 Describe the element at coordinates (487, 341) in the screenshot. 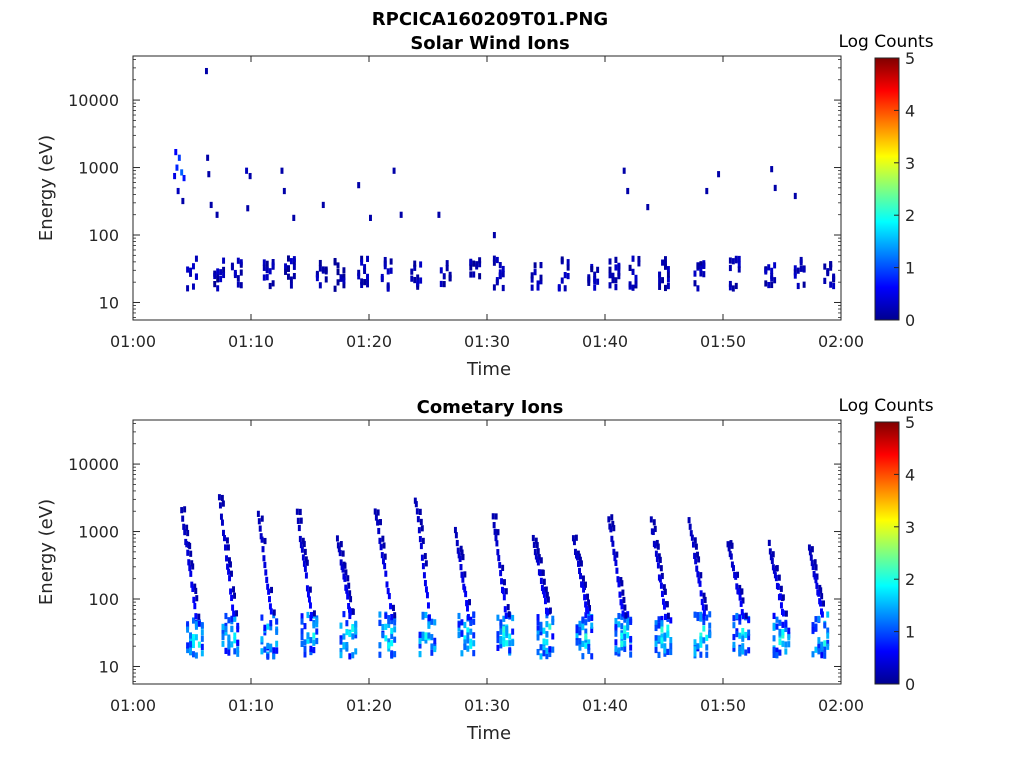

I see `x-tick-label: 01:30` at that location.